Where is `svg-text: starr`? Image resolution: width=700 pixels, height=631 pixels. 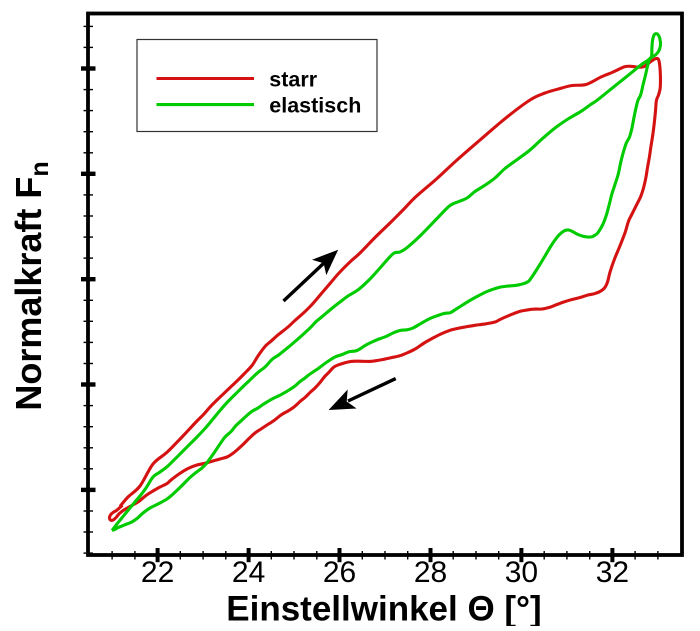 svg-text: starr is located at coordinates (293, 80).